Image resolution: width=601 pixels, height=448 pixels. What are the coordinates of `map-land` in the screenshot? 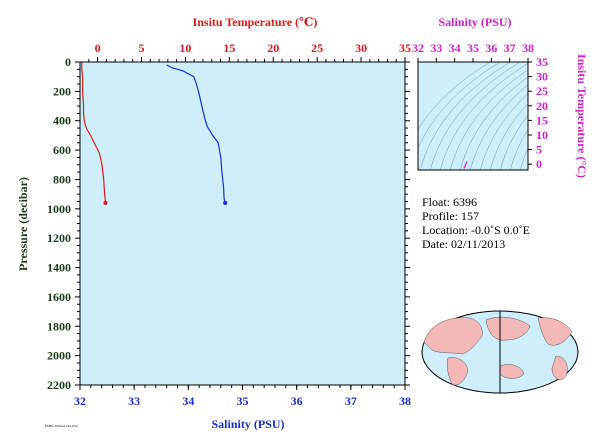 It's located at (498, 351).